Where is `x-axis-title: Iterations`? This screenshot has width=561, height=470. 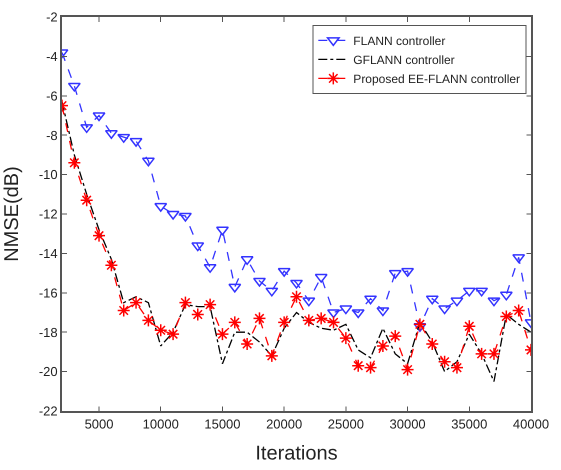 x-axis-title: Iterations is located at coordinates (296, 453).